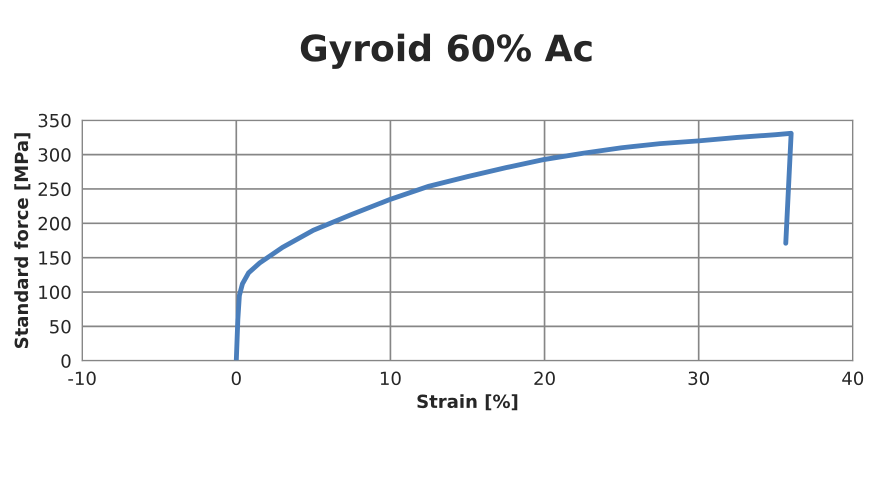 Image resolution: width=893 pixels, height=481 pixels. I want to click on y-tick-label: 50, so click(60, 327).